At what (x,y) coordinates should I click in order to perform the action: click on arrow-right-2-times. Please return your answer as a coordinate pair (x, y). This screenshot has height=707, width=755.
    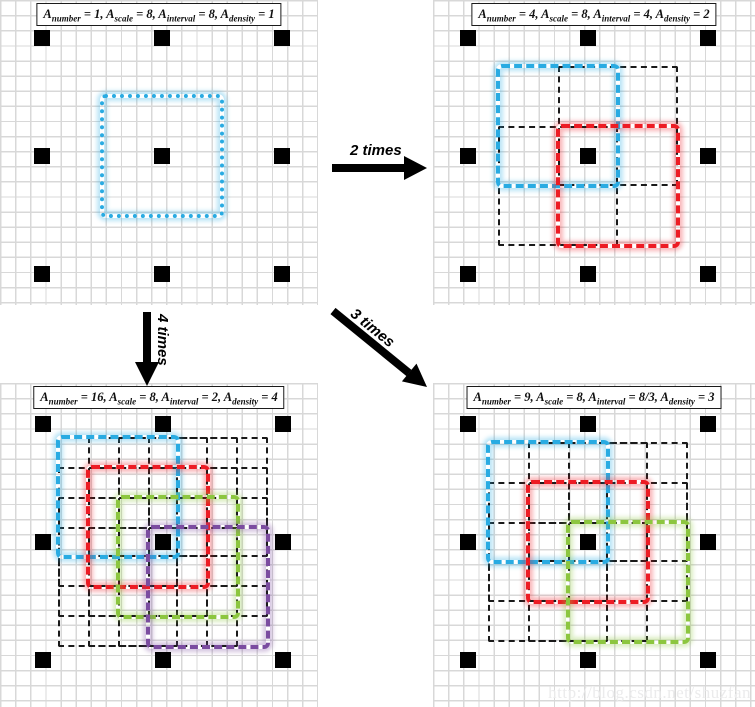
    Looking at the image, I should click on (379, 168).